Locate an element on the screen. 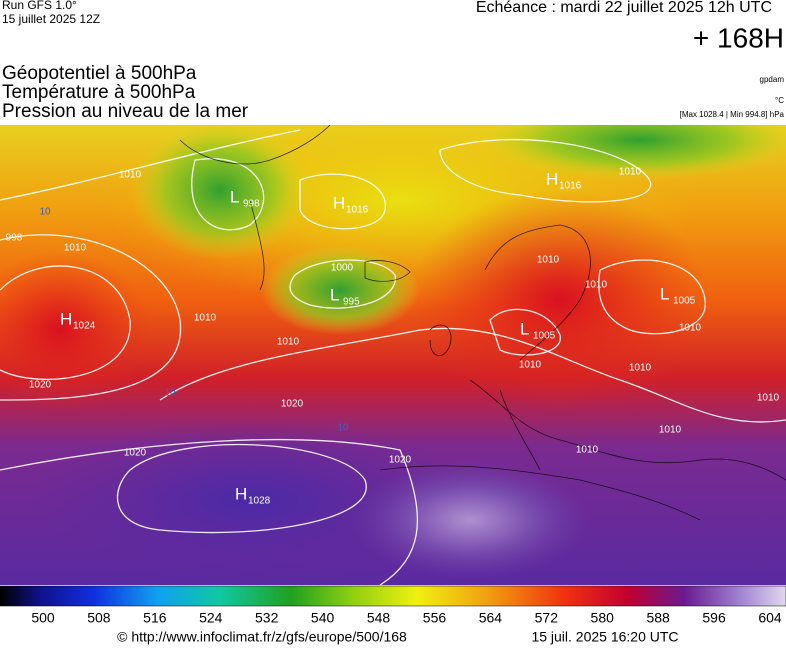  pressure-center: L 995 is located at coordinates (345, 296).